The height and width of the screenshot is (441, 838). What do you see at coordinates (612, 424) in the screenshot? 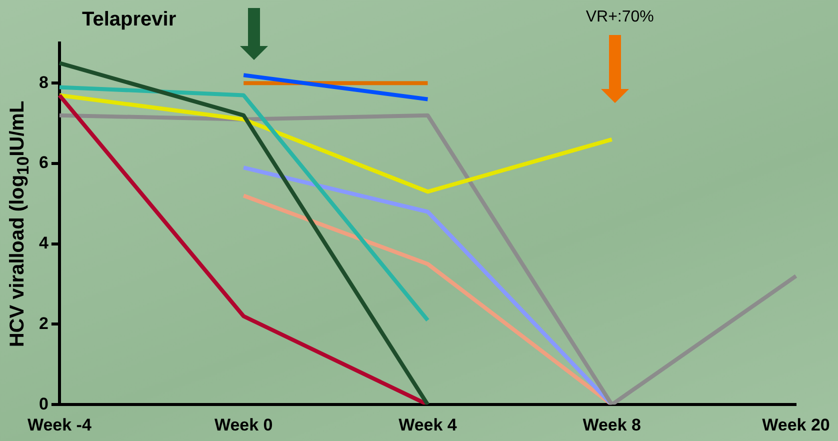
I see `x-tick-label: Week 8` at bounding box center [612, 424].